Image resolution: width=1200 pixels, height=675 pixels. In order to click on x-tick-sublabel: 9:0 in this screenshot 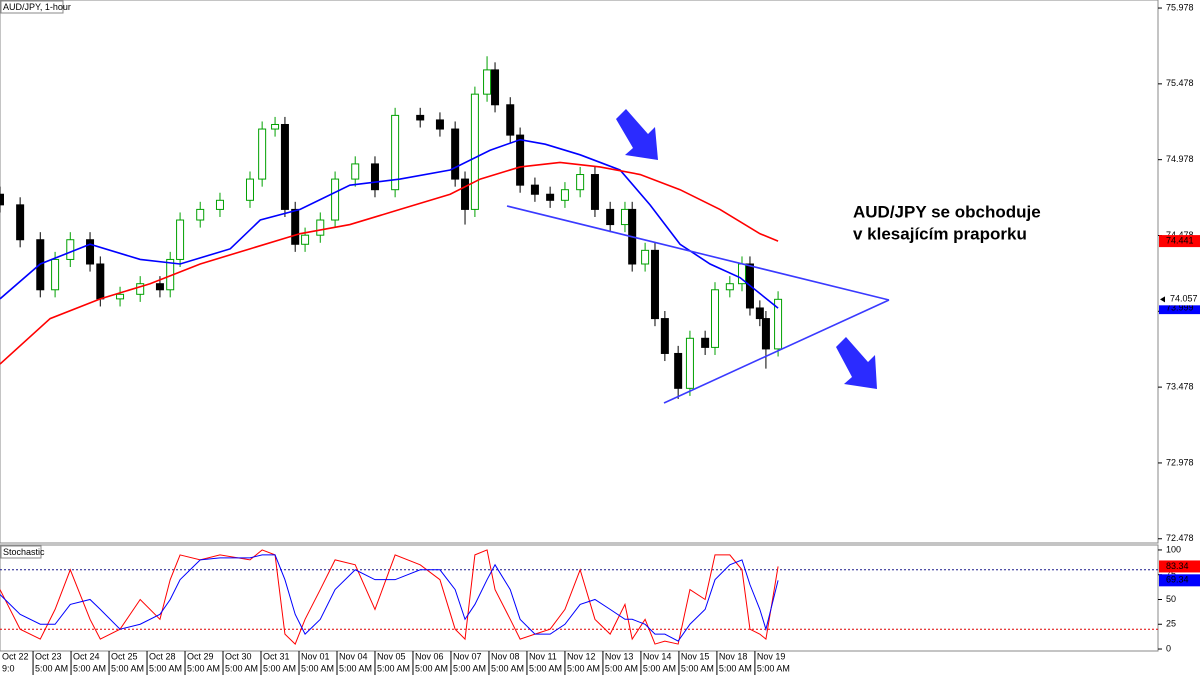, I will do `click(8, 668)`.